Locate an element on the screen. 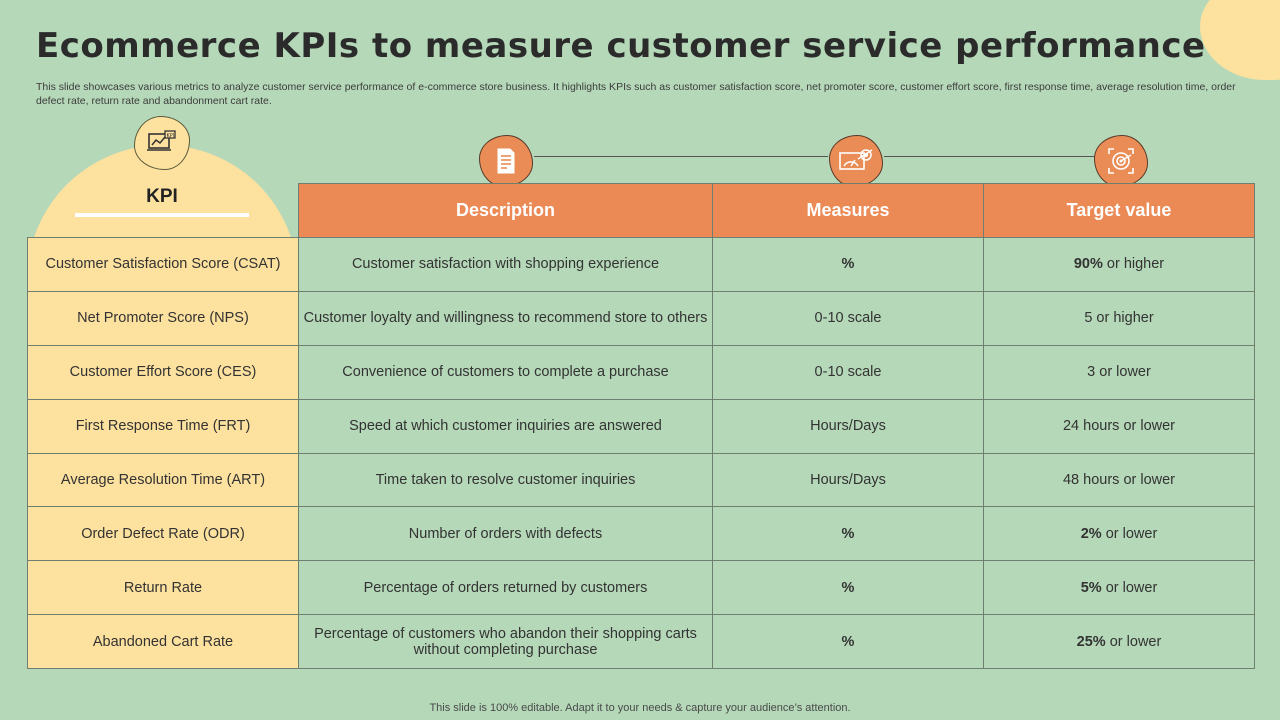 Image resolution: width=1280 pixels, height=720 pixels. kpi-dashboard-icon: KPI is located at coordinates (161, 140).